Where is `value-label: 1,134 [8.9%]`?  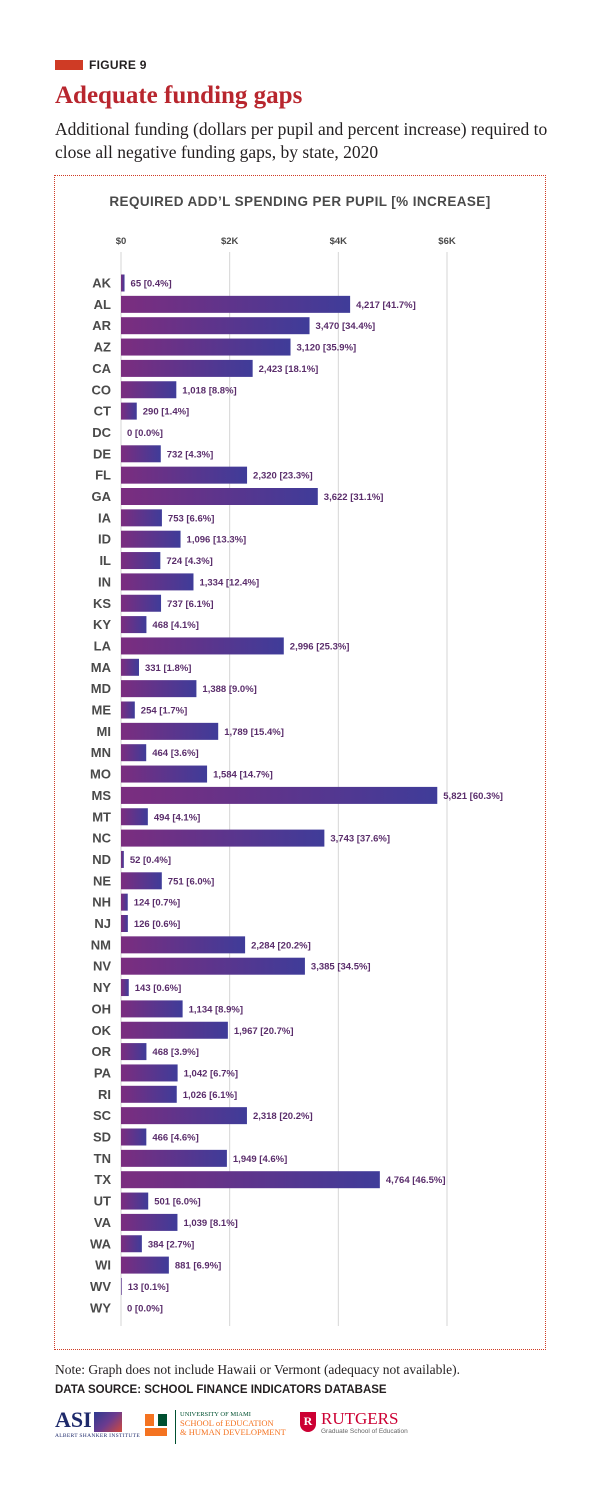
value-label: 1,134 [8.9%] is located at coordinates (216, 1009).